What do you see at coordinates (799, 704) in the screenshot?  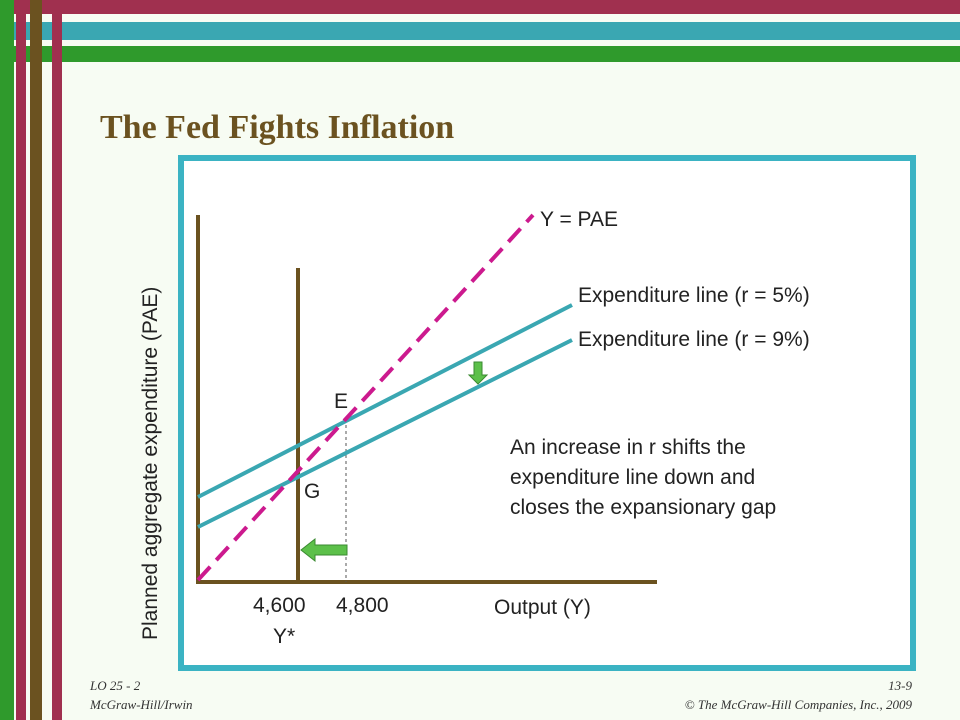 I see `footer-right: © The McGraw-Hill Companies, Inc., 2009` at bounding box center [799, 704].